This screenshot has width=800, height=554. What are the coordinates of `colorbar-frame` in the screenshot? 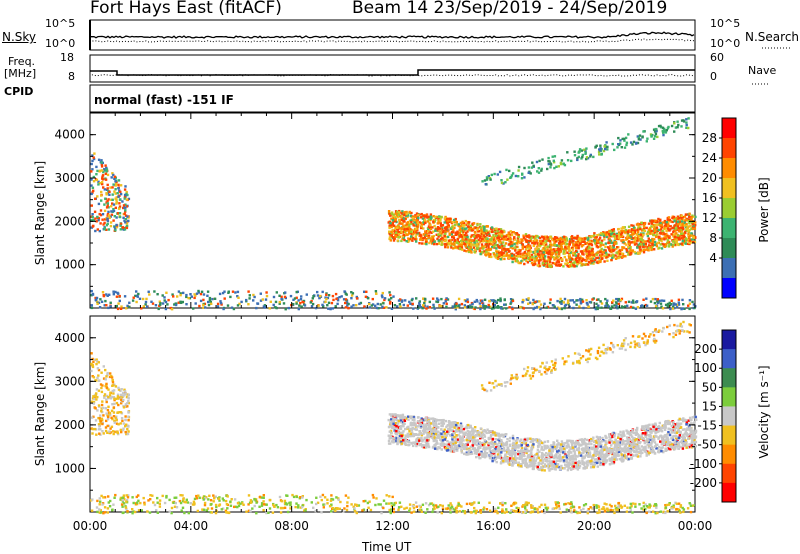 It's located at (729, 208).